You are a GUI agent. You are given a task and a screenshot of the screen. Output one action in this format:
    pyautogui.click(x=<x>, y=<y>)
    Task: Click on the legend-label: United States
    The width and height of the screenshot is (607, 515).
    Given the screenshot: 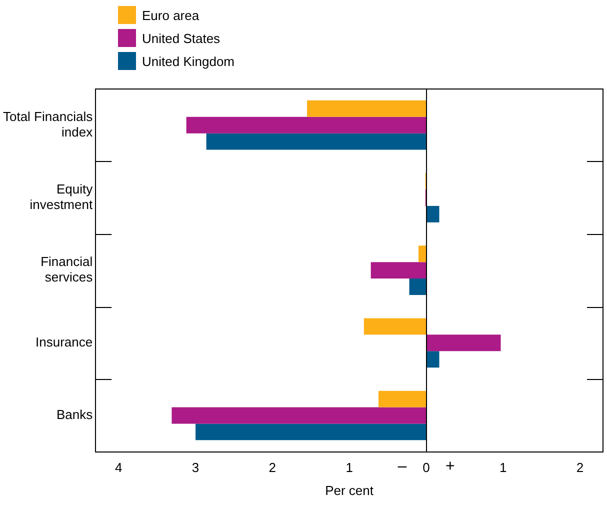 What is the action you would take?
    pyautogui.click(x=181, y=38)
    